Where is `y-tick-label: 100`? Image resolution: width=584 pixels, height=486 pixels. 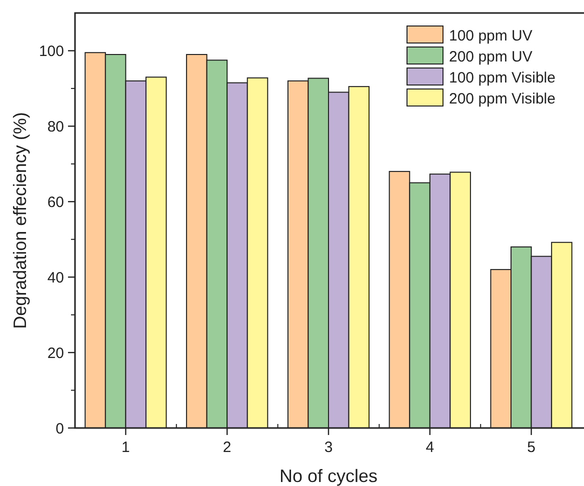 y-tick-label: 100 is located at coordinates (51, 51).